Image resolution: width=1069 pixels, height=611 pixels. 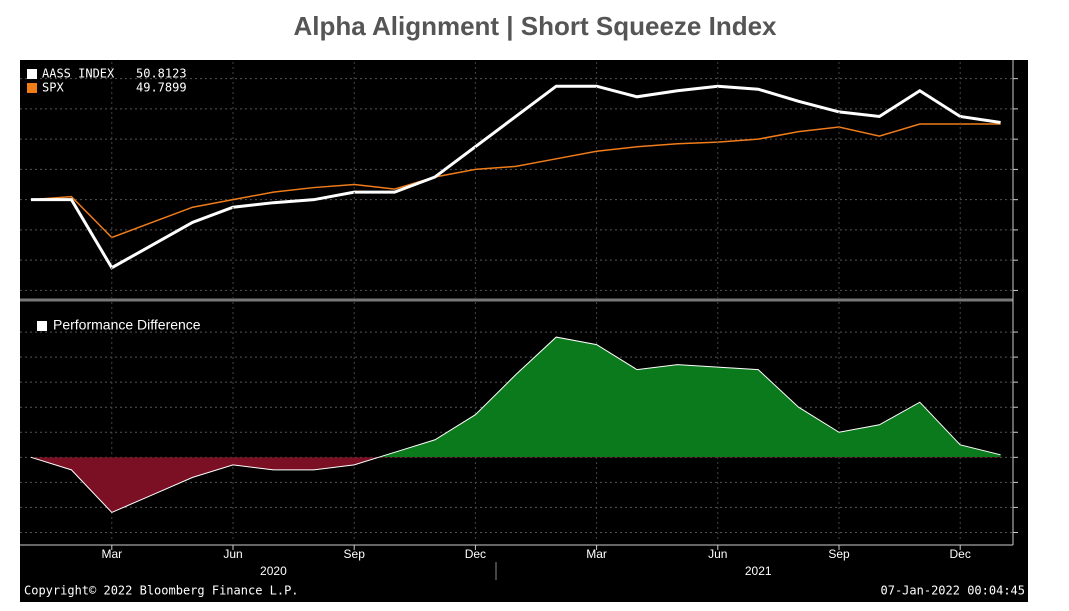 I want to click on y-tick-label: 10, so click(x=1039, y=431).